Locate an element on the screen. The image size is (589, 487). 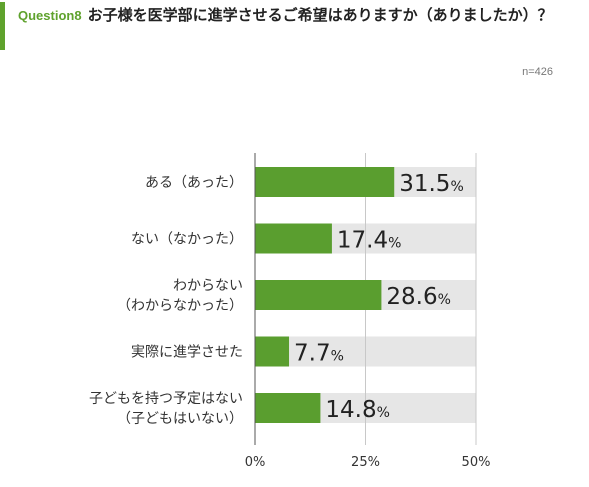
category-label: ある（あった） is located at coordinates (194, 183).